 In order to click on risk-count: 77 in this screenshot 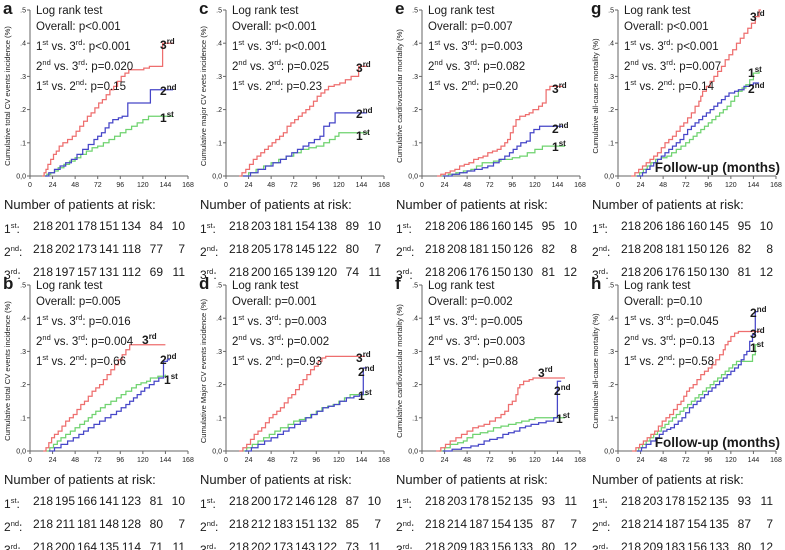, I will do `click(156, 249)`.